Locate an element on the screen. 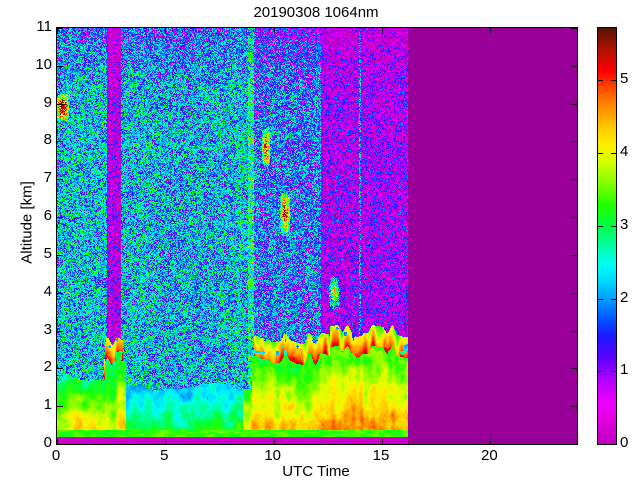  colorbar-tick-label: 5 is located at coordinates (624, 79).